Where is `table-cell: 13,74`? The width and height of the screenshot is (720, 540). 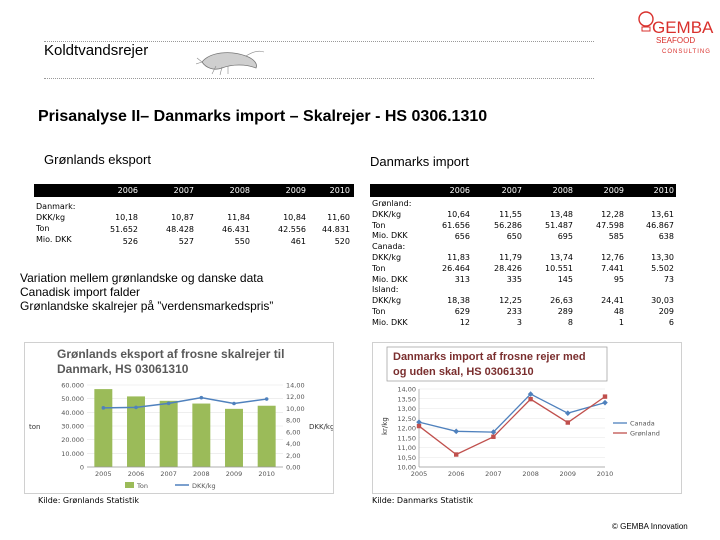 table-cell: 13,74 is located at coordinates (561, 257).